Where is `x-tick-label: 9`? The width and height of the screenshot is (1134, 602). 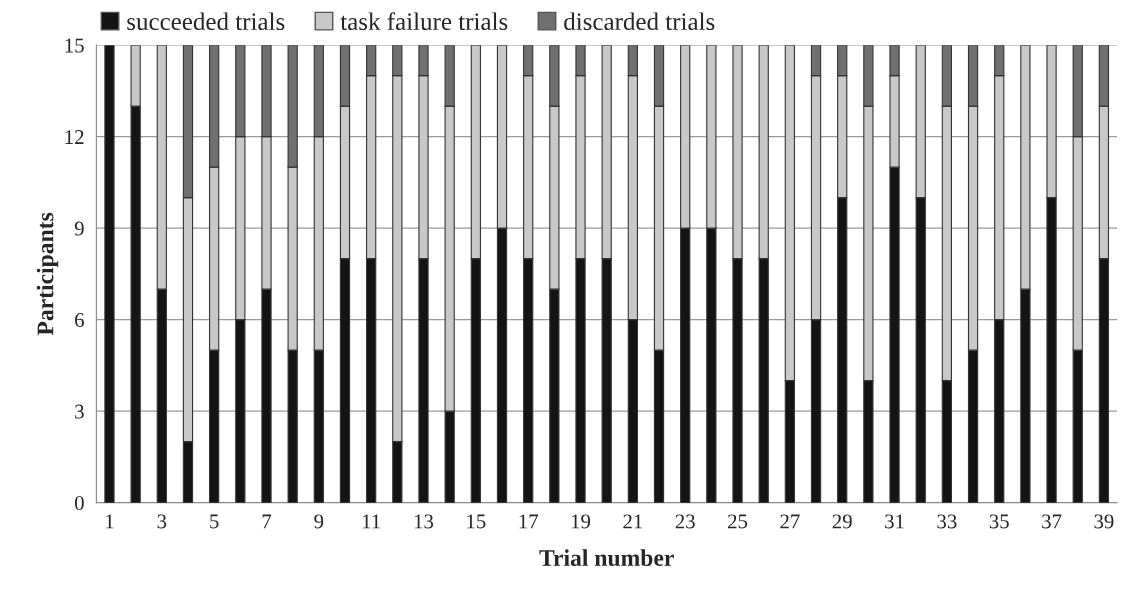
x-tick-label: 9 is located at coordinates (319, 521).